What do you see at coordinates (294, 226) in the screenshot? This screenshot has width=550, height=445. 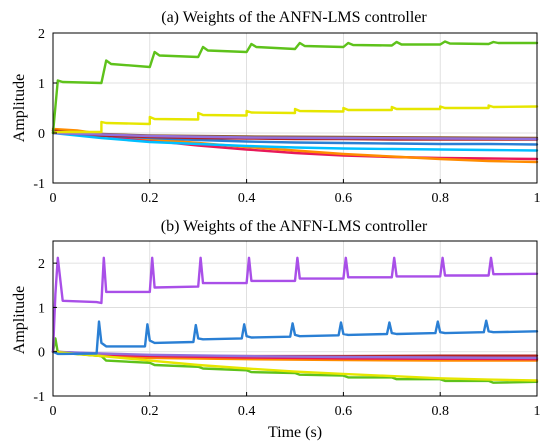 I see `chart-title: (b) Weights of the ANFN-LMS controller` at bounding box center [294, 226].